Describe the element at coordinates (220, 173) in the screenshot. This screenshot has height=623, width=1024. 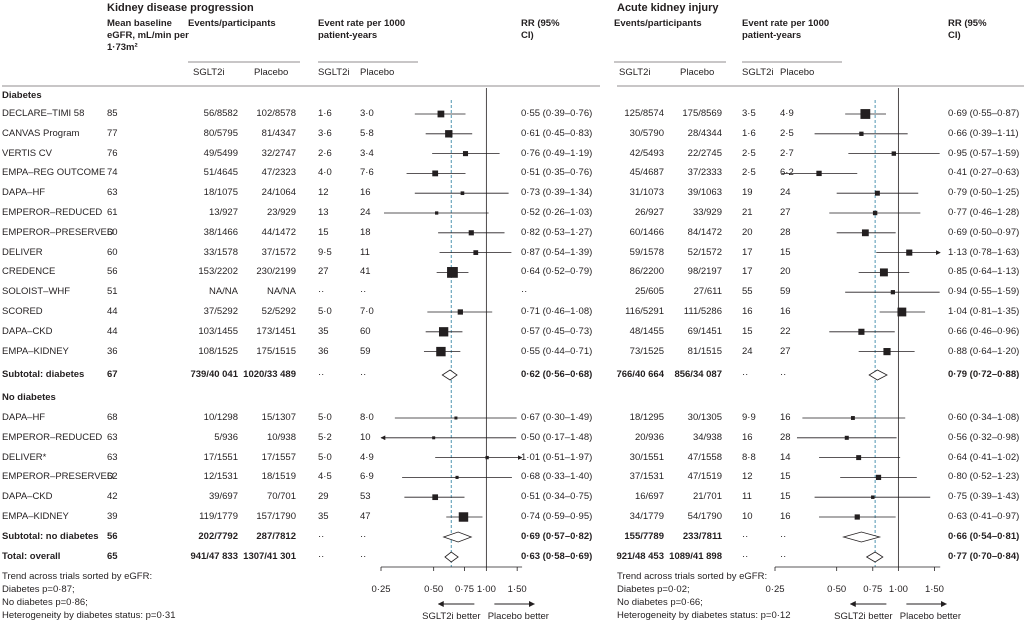
I see `events-sglt2i: 51/4645` at that location.